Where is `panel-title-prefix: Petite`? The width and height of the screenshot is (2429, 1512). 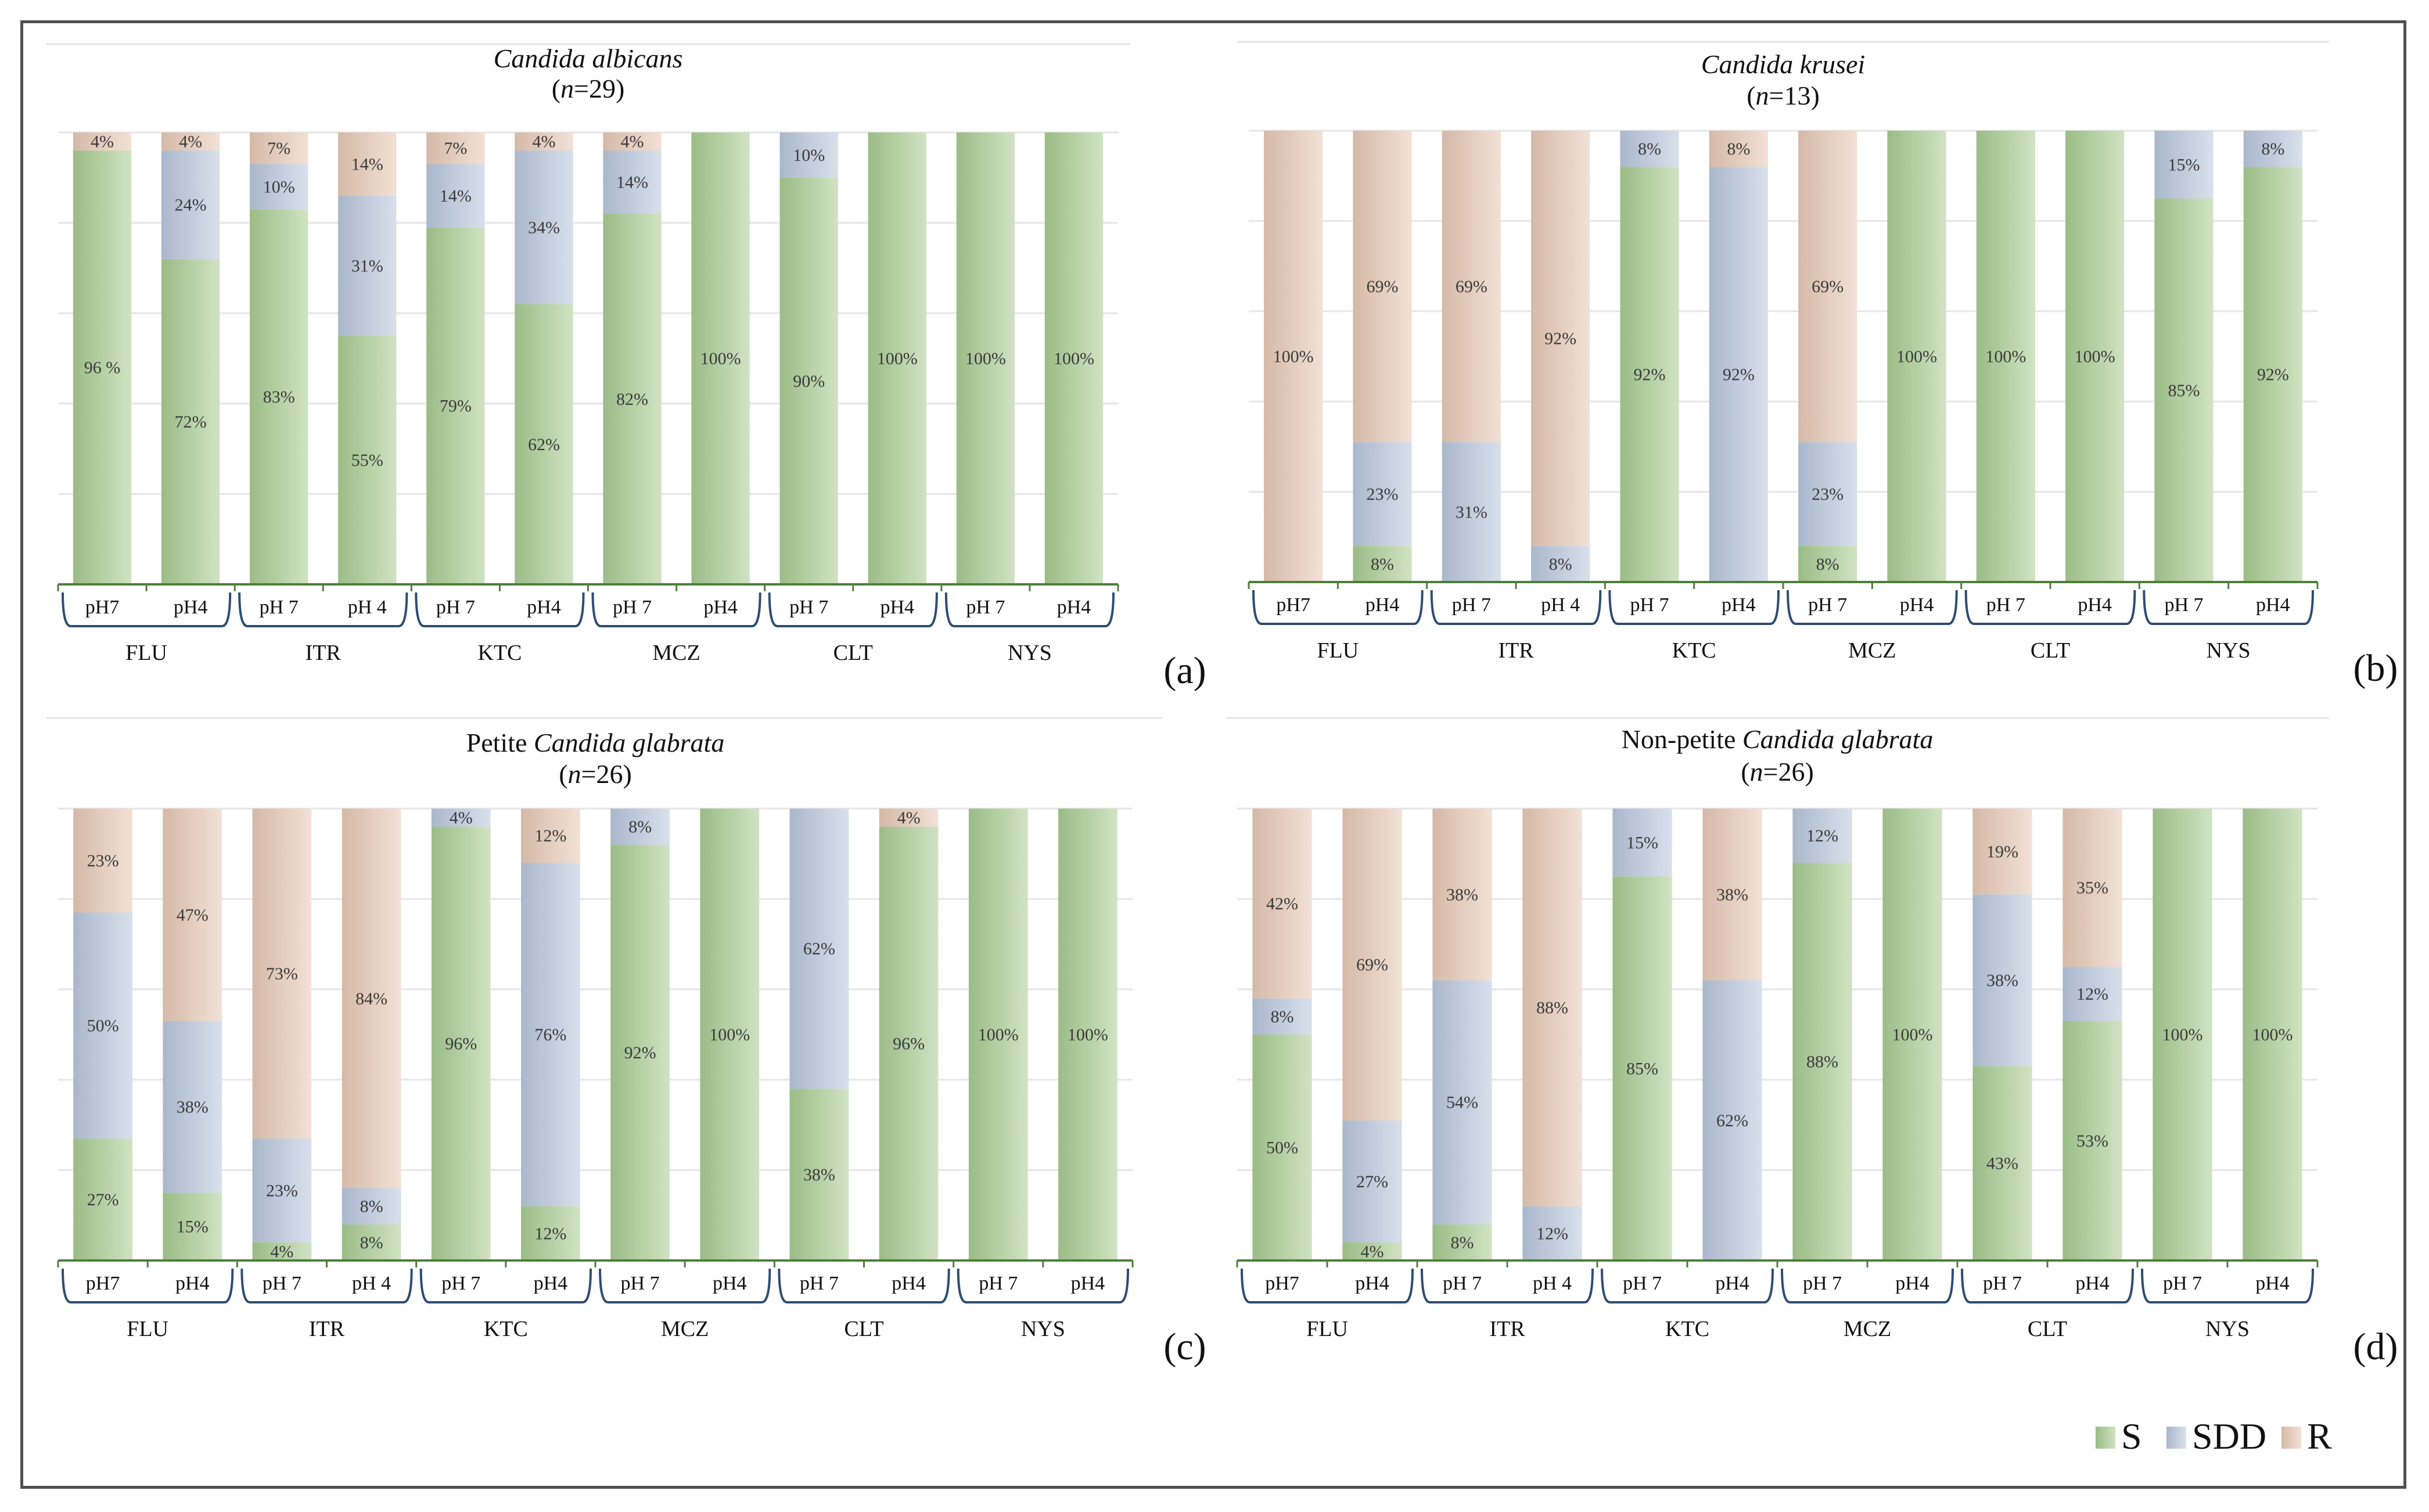
panel-title-prefix: Petite is located at coordinates (500, 742).